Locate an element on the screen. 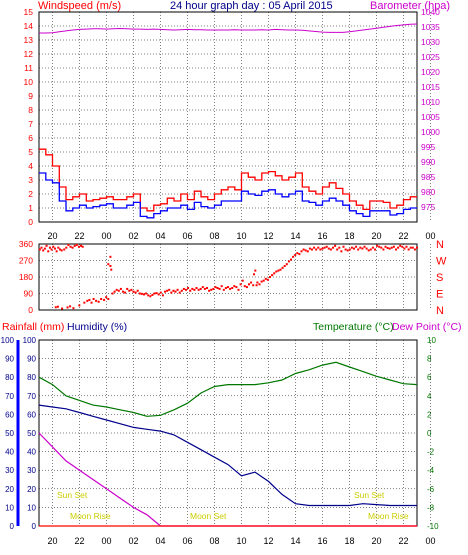  windspeed-label: Windspeed (m/s) is located at coordinates (79, 6).